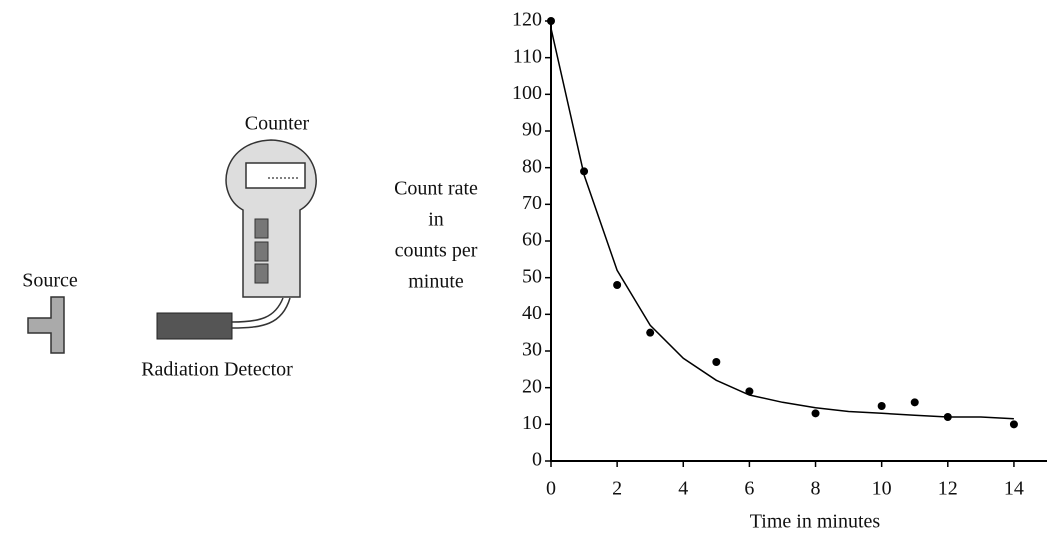  What do you see at coordinates (532, 240) in the screenshot?
I see `y-tick-label: 60` at bounding box center [532, 240].